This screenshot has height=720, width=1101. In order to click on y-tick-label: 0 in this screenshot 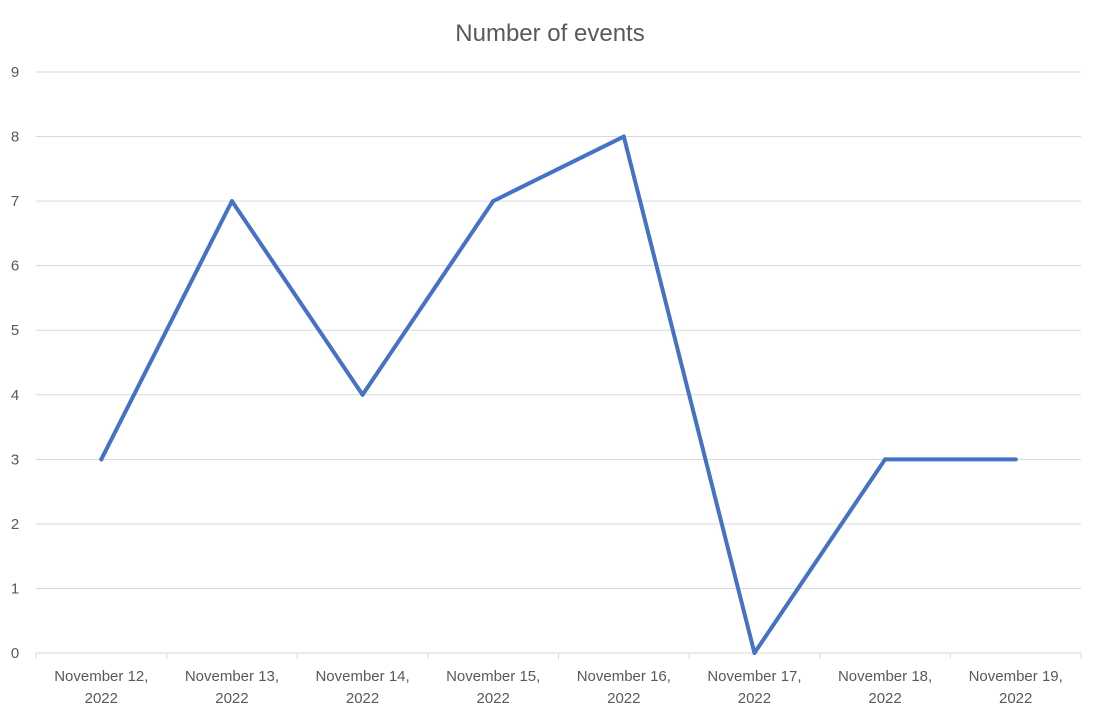, I will do `click(15, 653)`.